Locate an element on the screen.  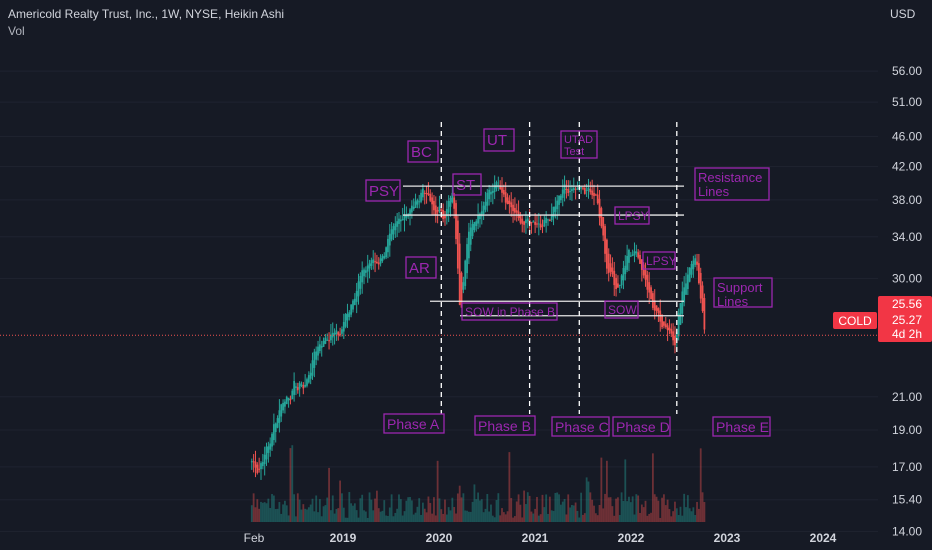
support-lines-note-label: Lines is located at coordinates (733, 301).